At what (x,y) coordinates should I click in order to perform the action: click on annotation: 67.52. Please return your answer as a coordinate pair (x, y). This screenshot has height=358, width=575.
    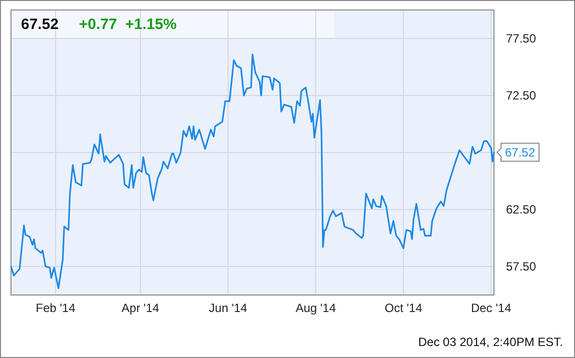
    Looking at the image, I should click on (520, 152).